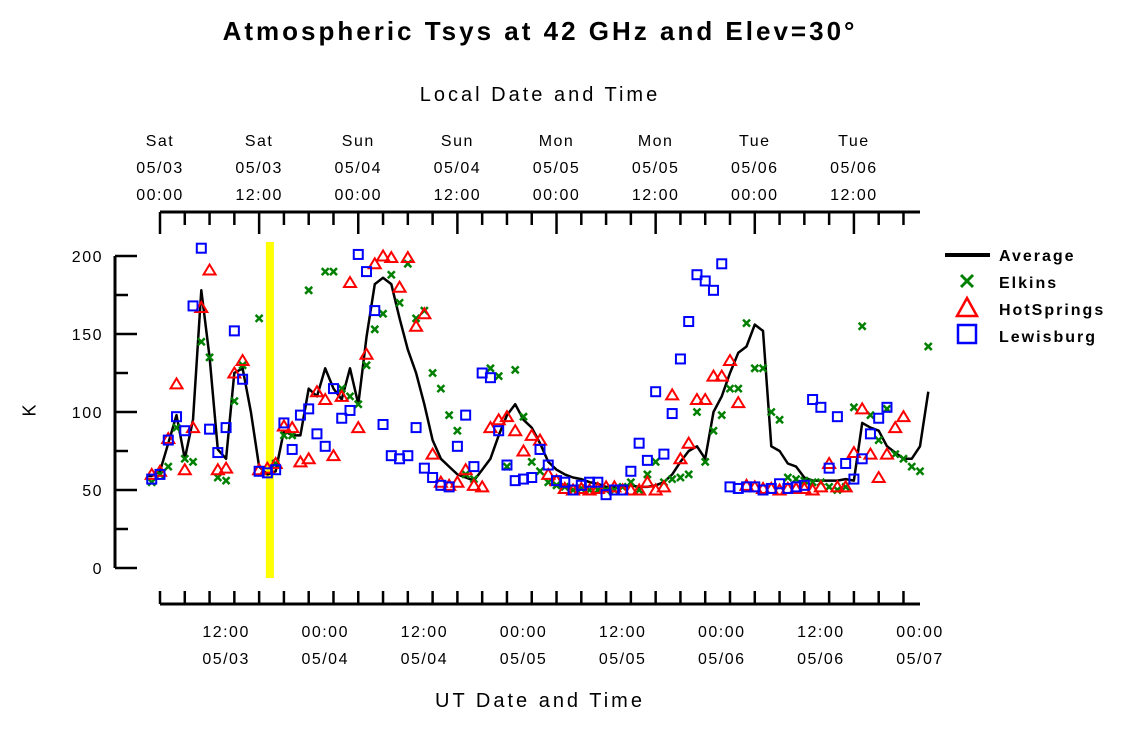  I want to click on legend-label: Elkins, so click(1028, 283).